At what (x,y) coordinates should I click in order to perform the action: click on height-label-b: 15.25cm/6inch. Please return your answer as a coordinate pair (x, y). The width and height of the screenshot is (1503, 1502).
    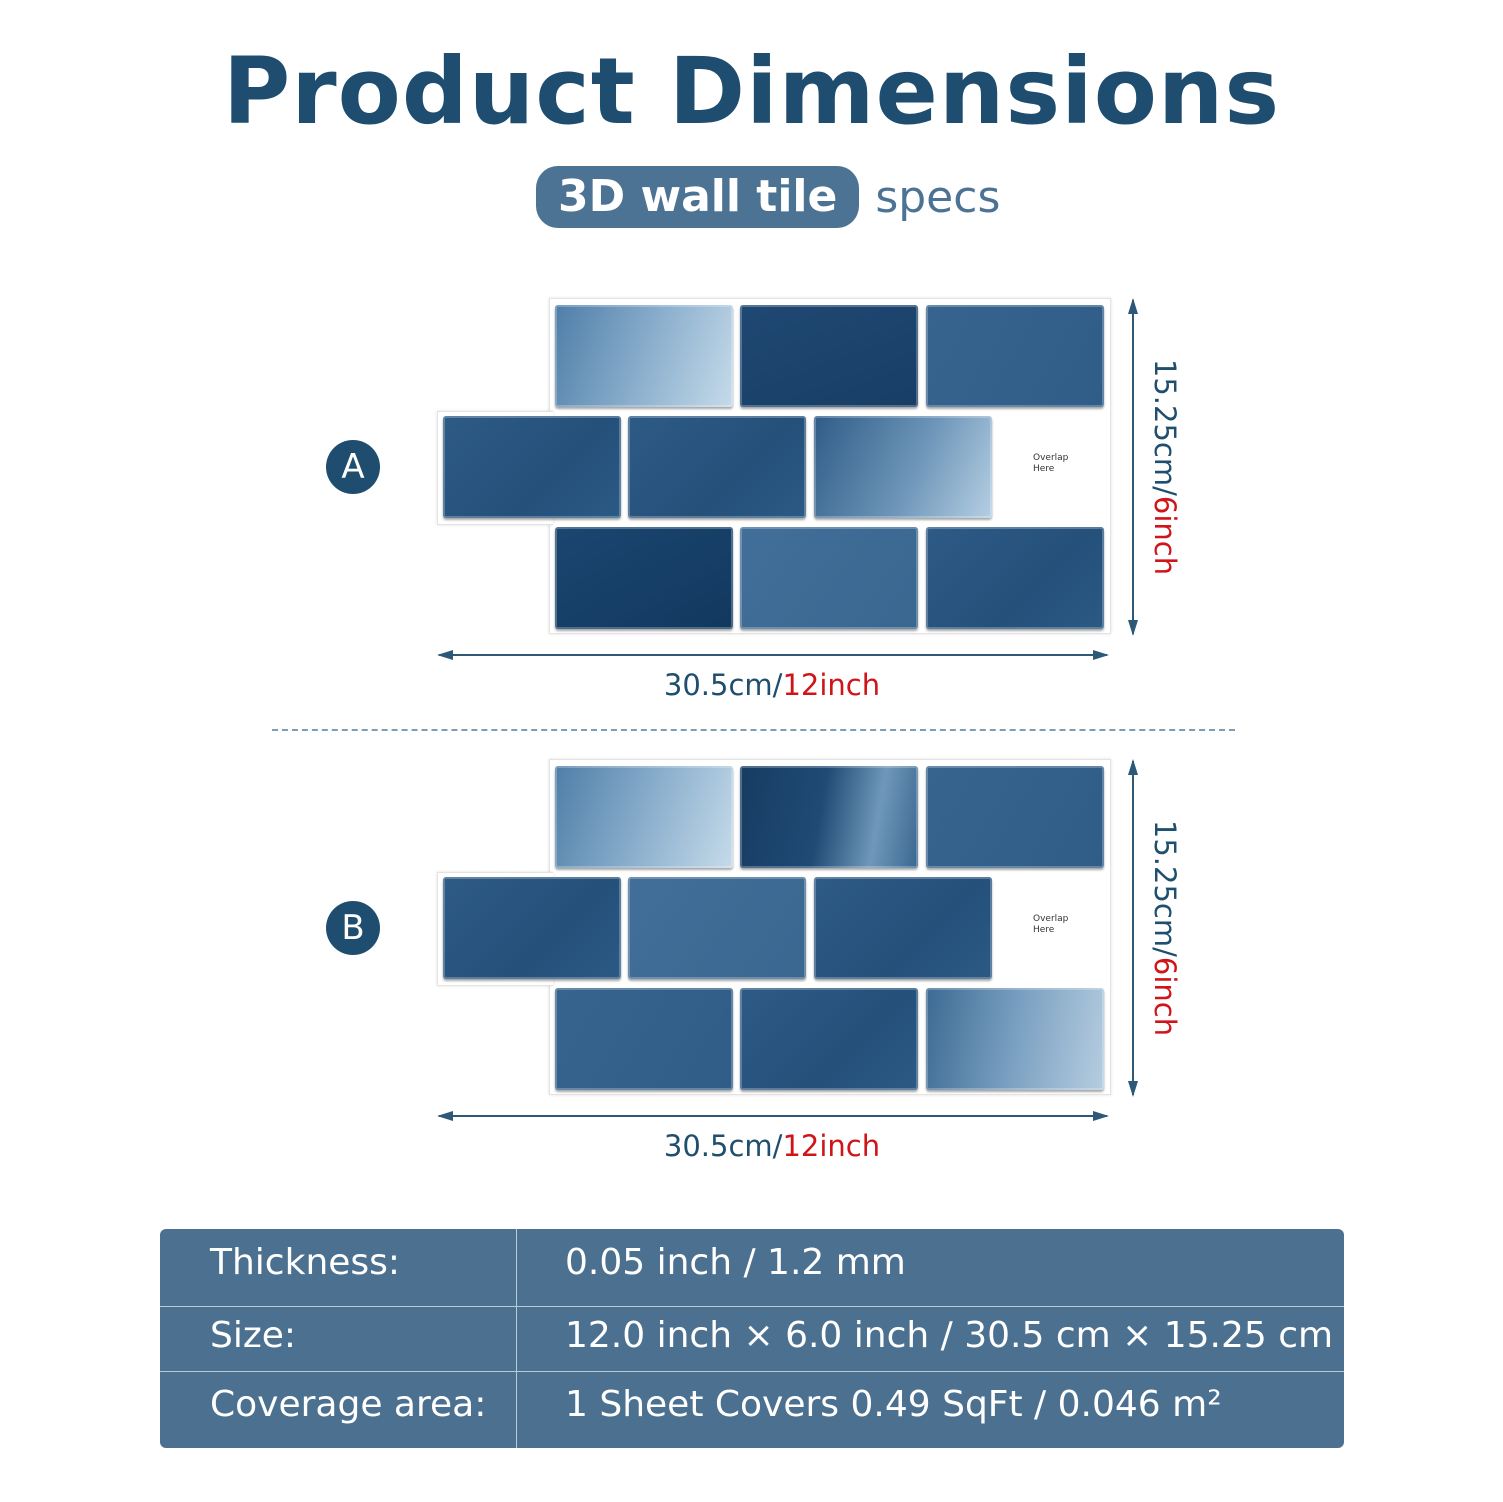
    Looking at the image, I should click on (1165, 928).